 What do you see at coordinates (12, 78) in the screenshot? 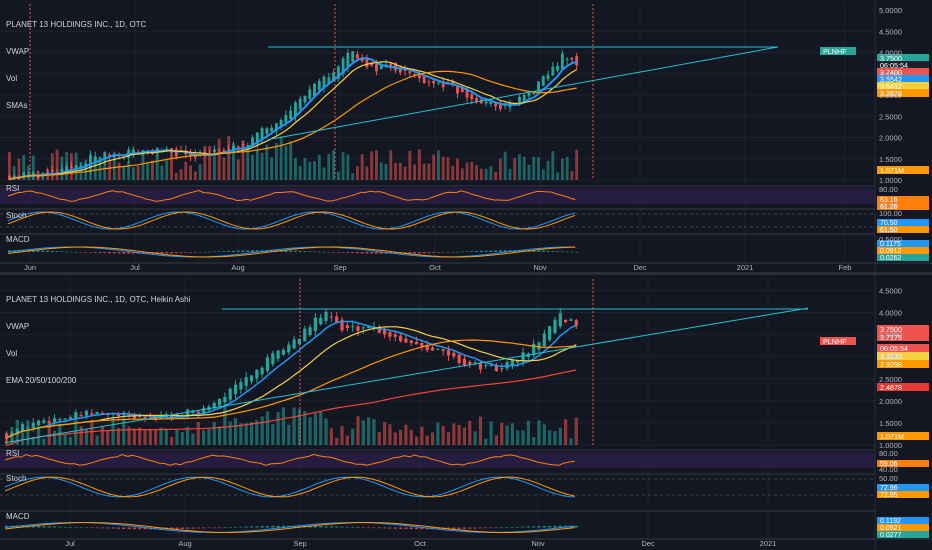
I see `chart1-vol-legend: Vol` at bounding box center [12, 78].